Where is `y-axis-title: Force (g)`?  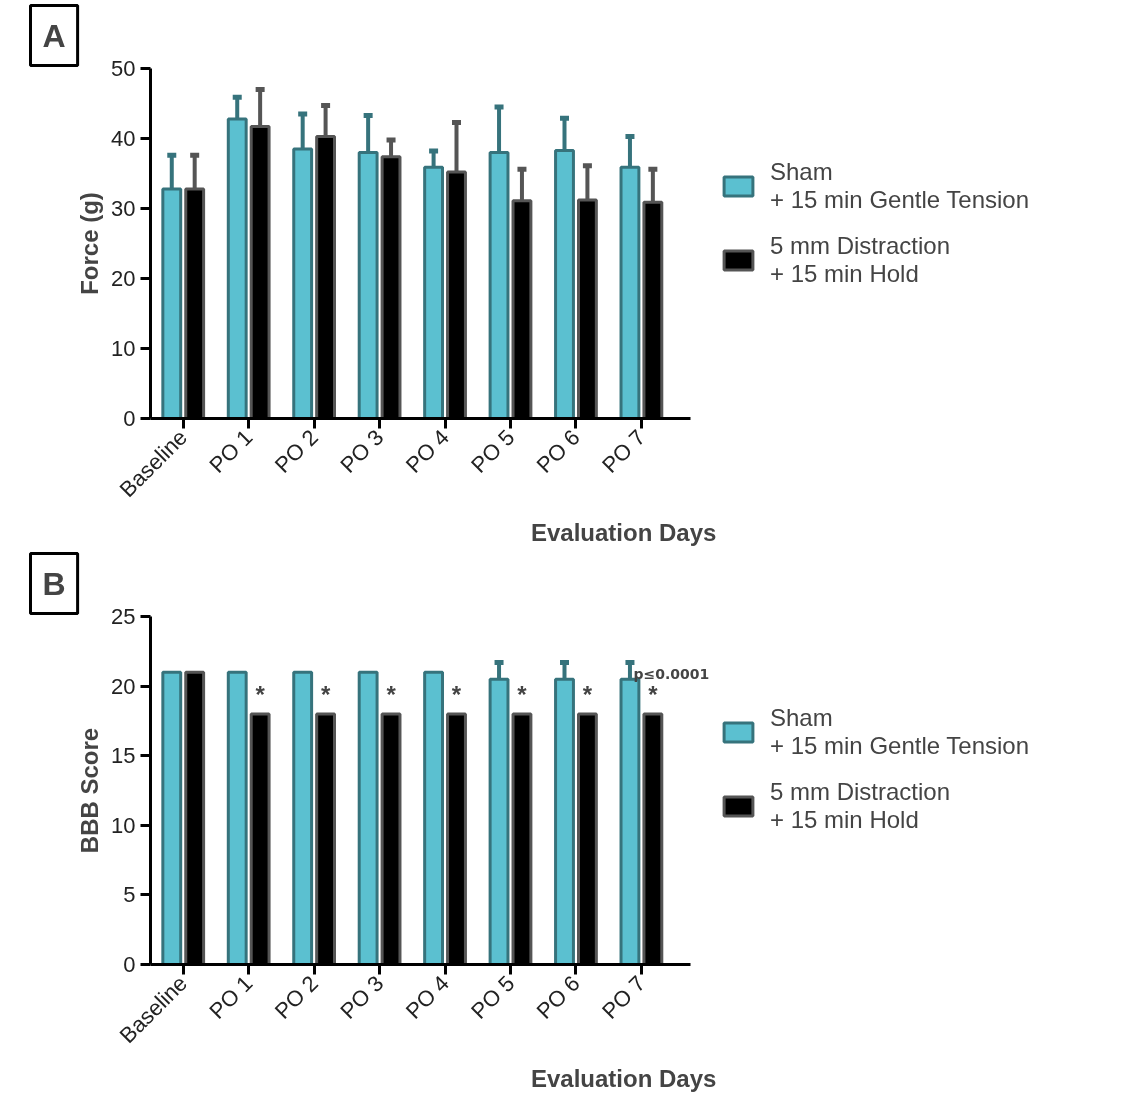
y-axis-title: Force (g) is located at coordinates (90, 243).